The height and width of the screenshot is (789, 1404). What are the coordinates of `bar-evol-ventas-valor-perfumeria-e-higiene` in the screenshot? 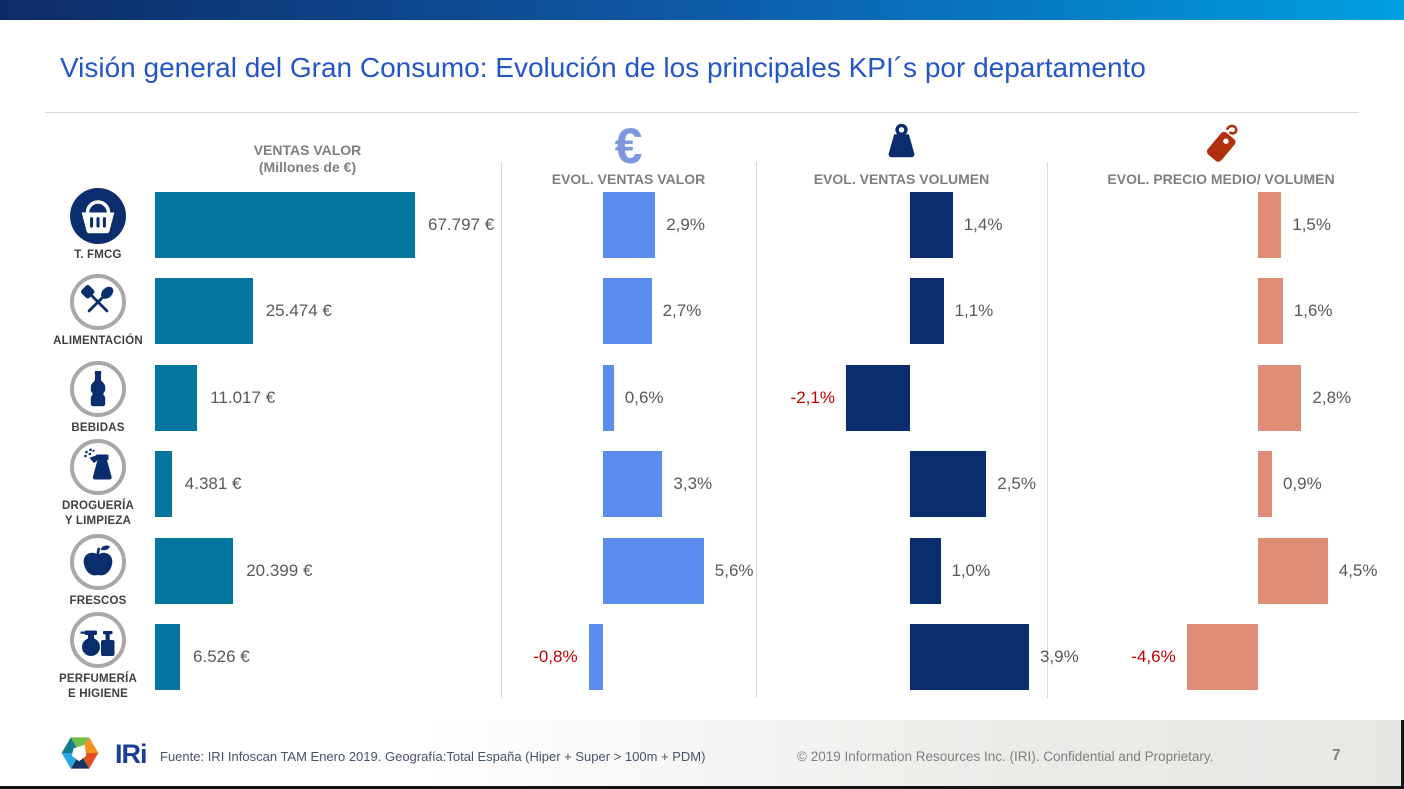 It's located at (595, 657).